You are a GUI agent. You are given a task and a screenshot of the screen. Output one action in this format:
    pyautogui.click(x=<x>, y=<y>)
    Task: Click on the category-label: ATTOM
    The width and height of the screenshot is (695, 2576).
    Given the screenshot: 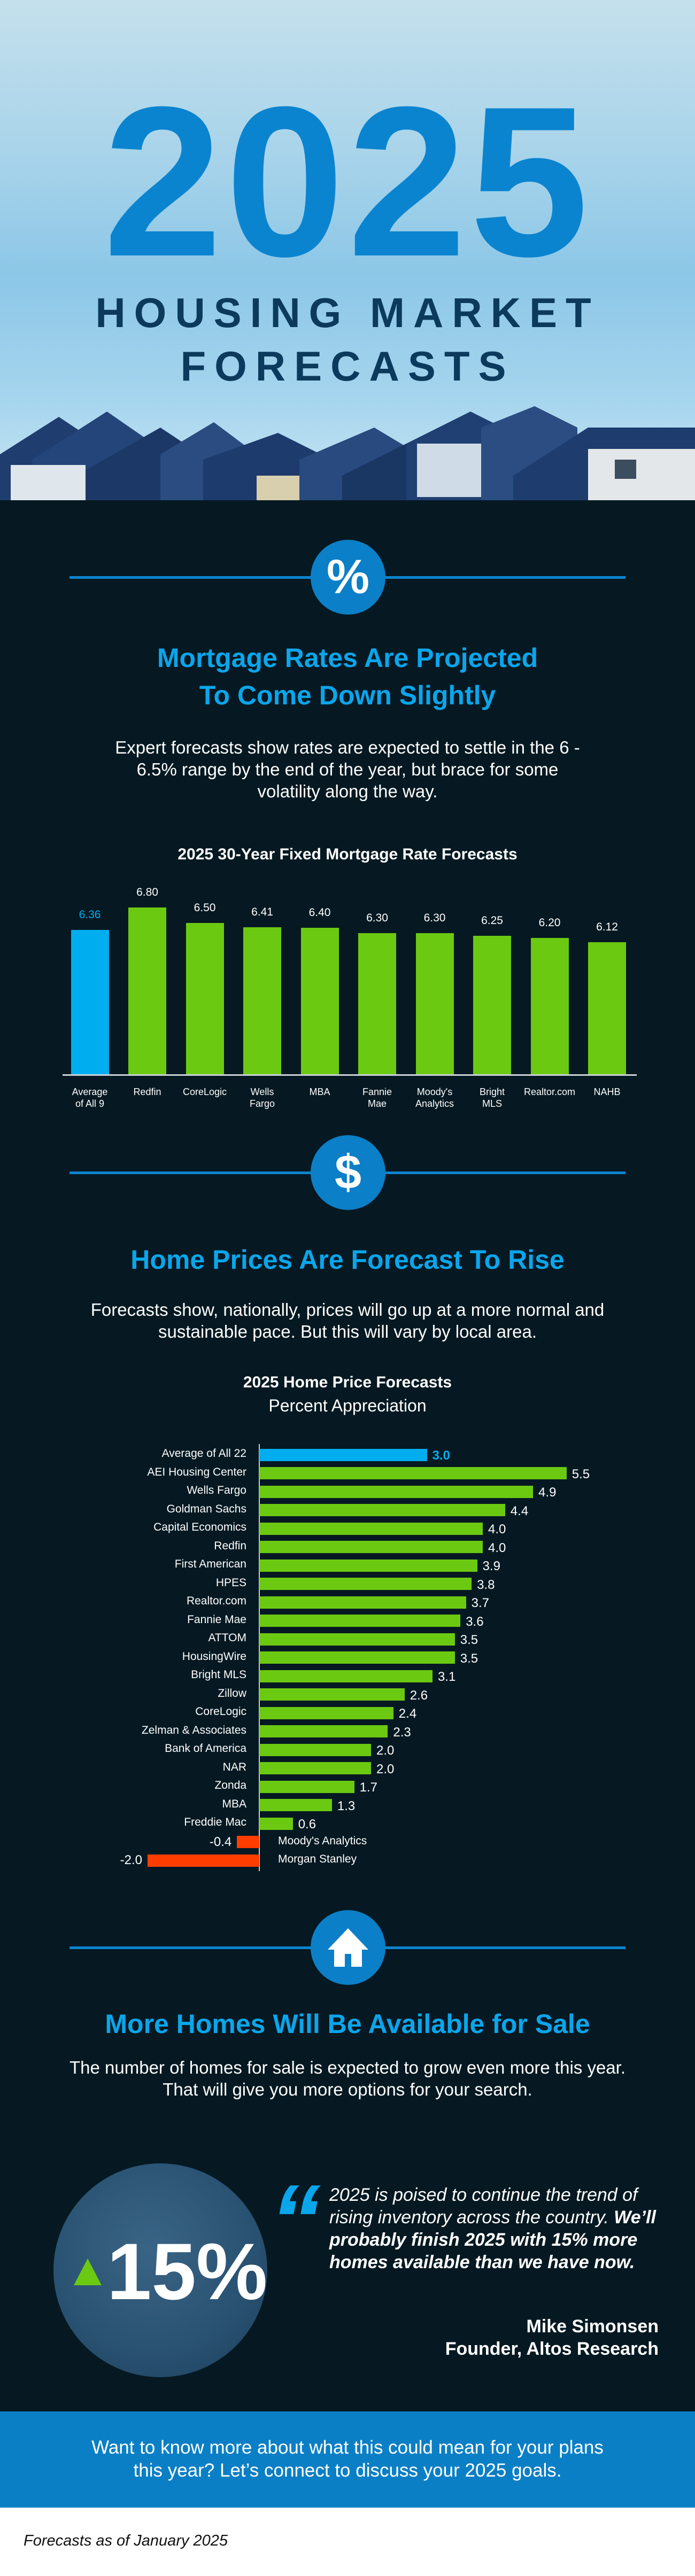 What is the action you would take?
    pyautogui.click(x=227, y=1638)
    